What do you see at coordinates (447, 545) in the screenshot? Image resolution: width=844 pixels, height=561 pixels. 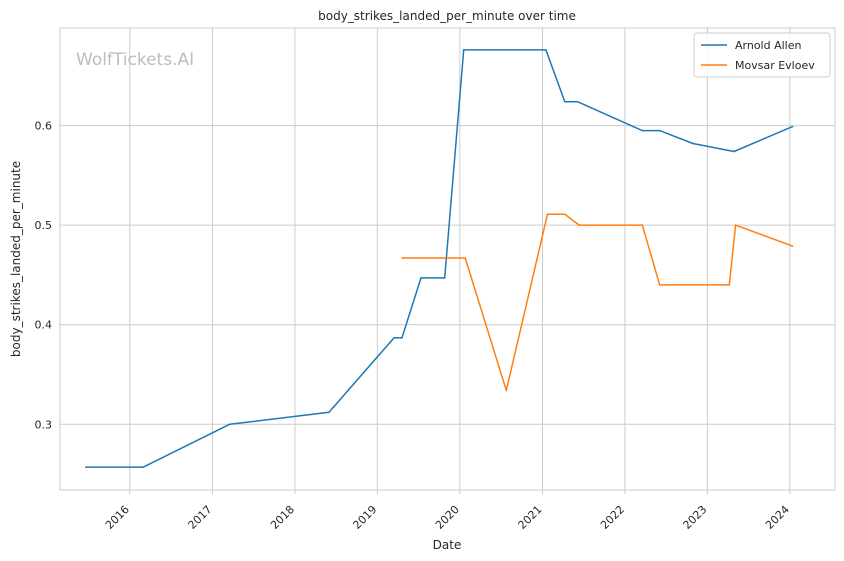 I see `x-axis-title: Date` at bounding box center [447, 545].